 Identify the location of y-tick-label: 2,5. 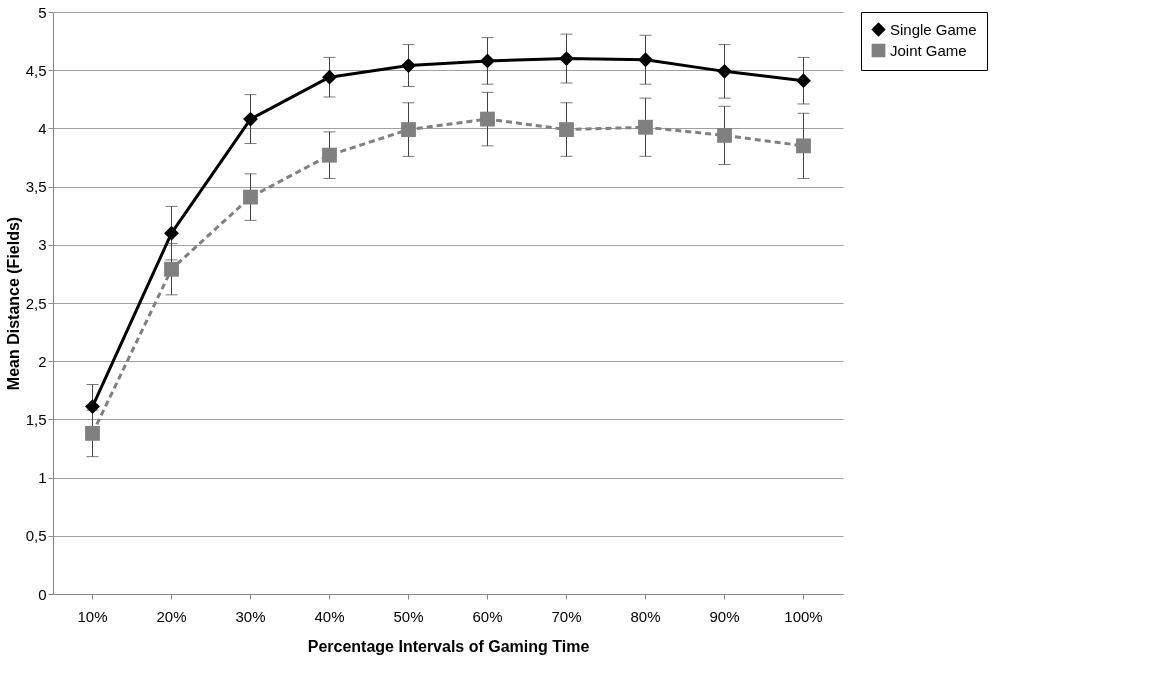
(36, 303).